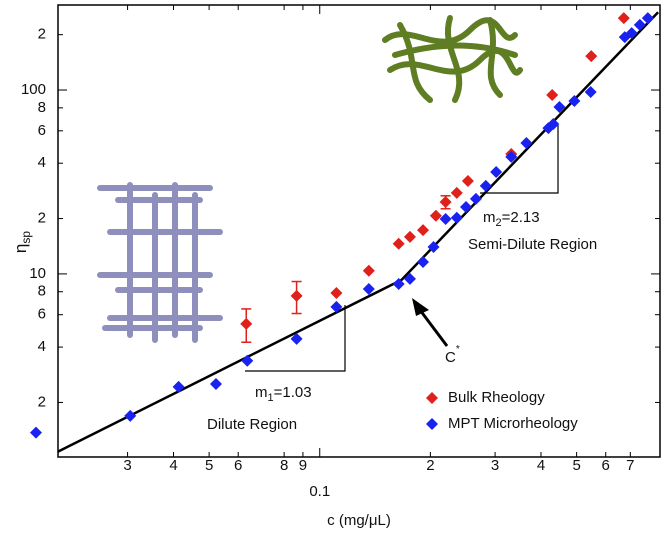 This screenshot has width=664, height=537. I want to click on dilute-label: Dilute Region, so click(252, 424).